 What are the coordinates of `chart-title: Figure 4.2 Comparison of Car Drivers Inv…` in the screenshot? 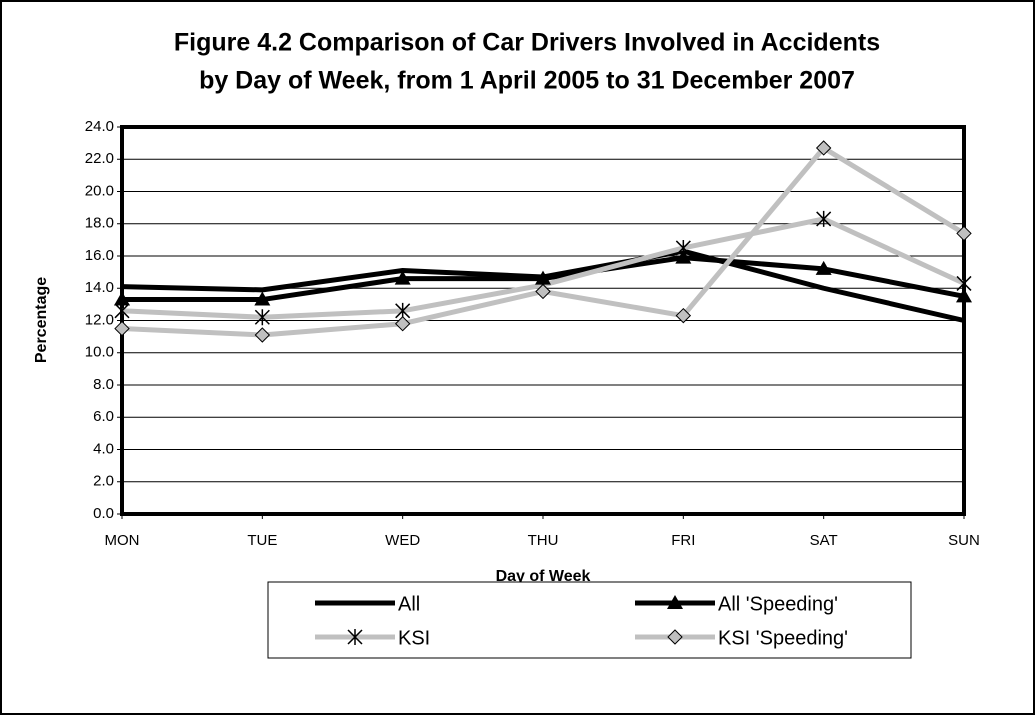 It's located at (527, 43).